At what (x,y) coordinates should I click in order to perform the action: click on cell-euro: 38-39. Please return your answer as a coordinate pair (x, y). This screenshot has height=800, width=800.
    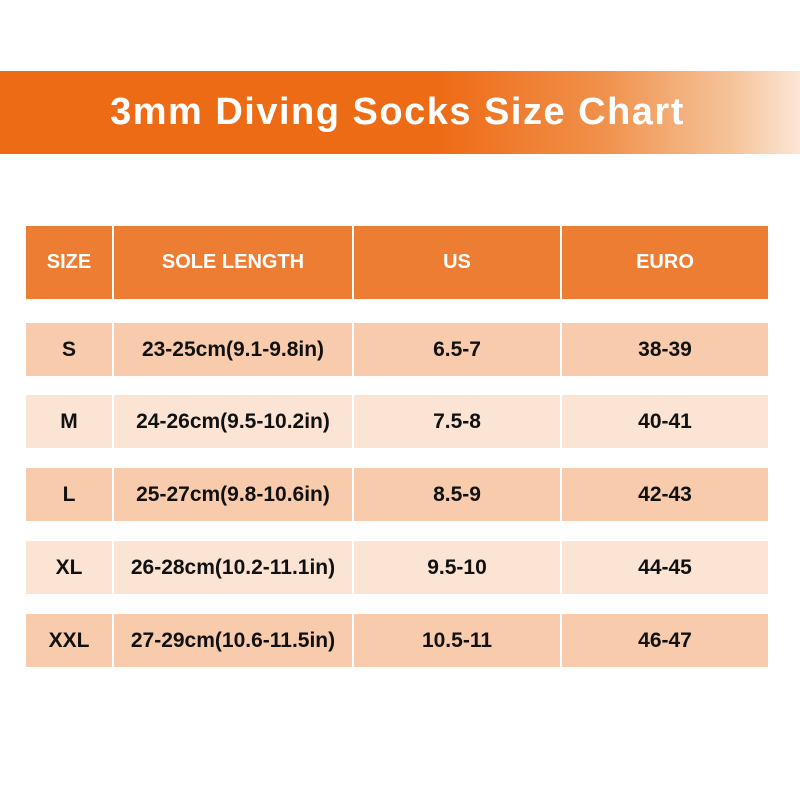
    Looking at the image, I should click on (665, 349).